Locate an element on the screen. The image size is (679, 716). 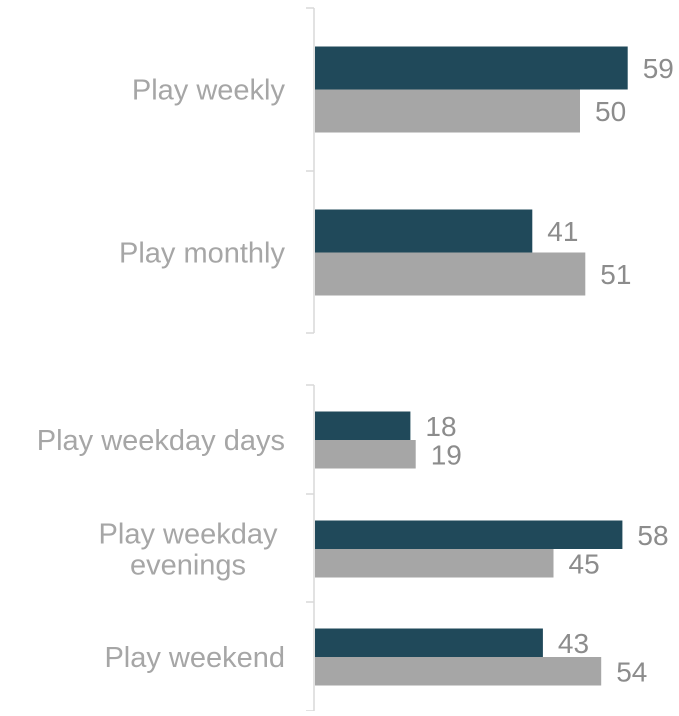
category-label: Play weekday evenings is located at coordinates (188, 550).